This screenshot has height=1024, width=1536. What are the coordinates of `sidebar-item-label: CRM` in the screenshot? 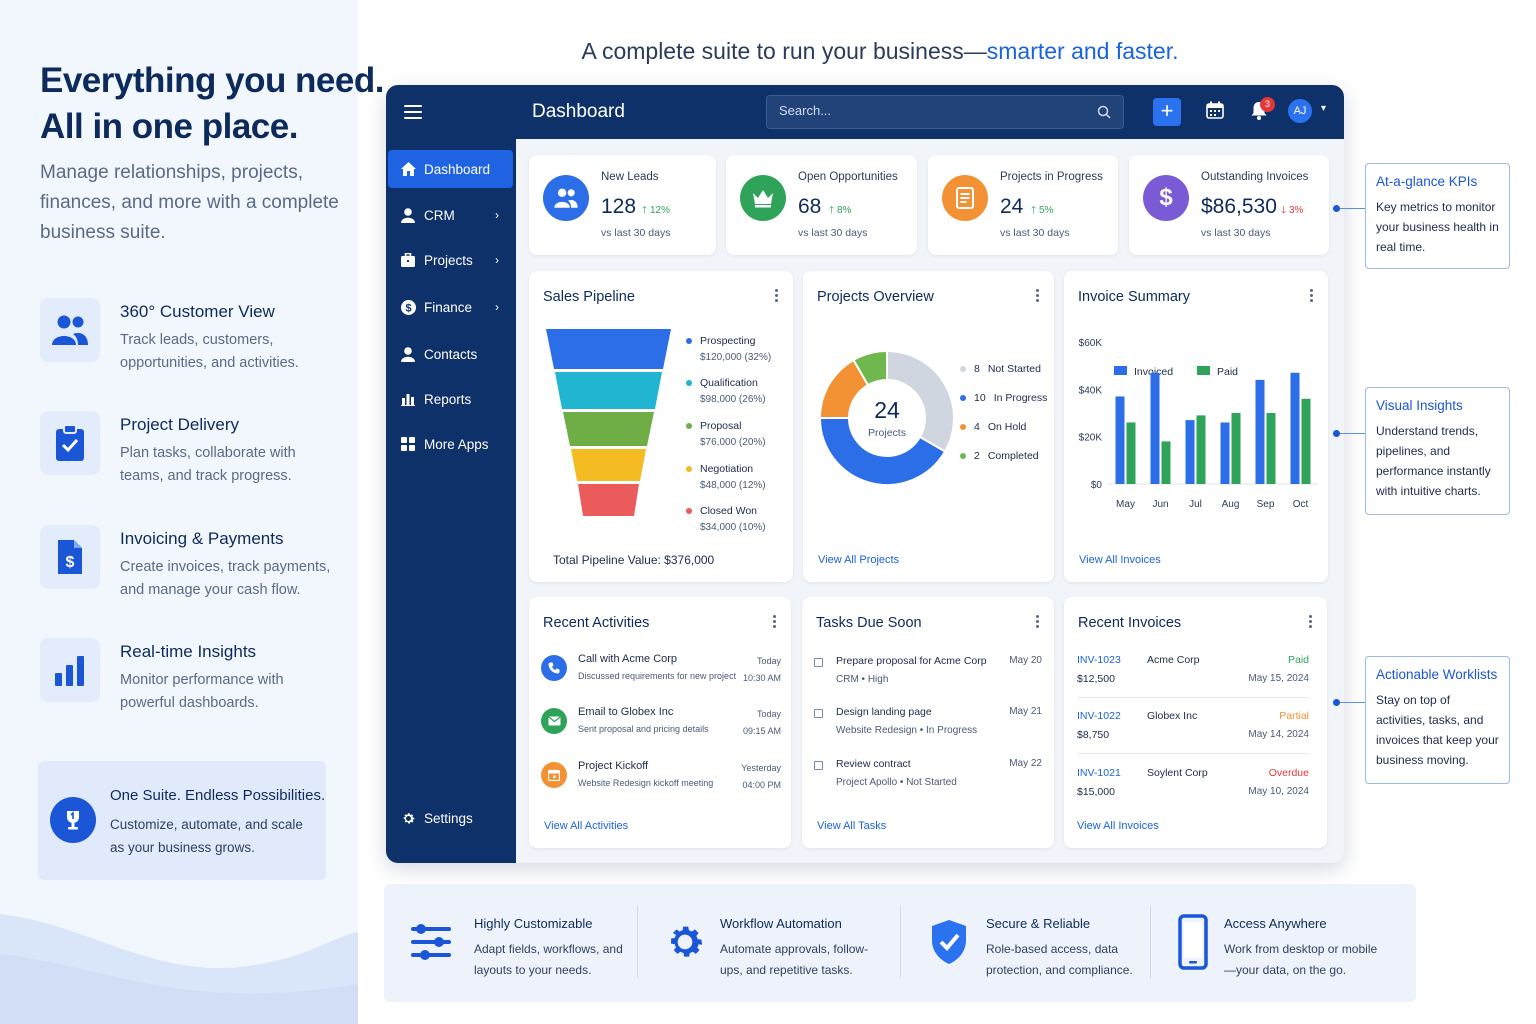 It's located at (439, 215).